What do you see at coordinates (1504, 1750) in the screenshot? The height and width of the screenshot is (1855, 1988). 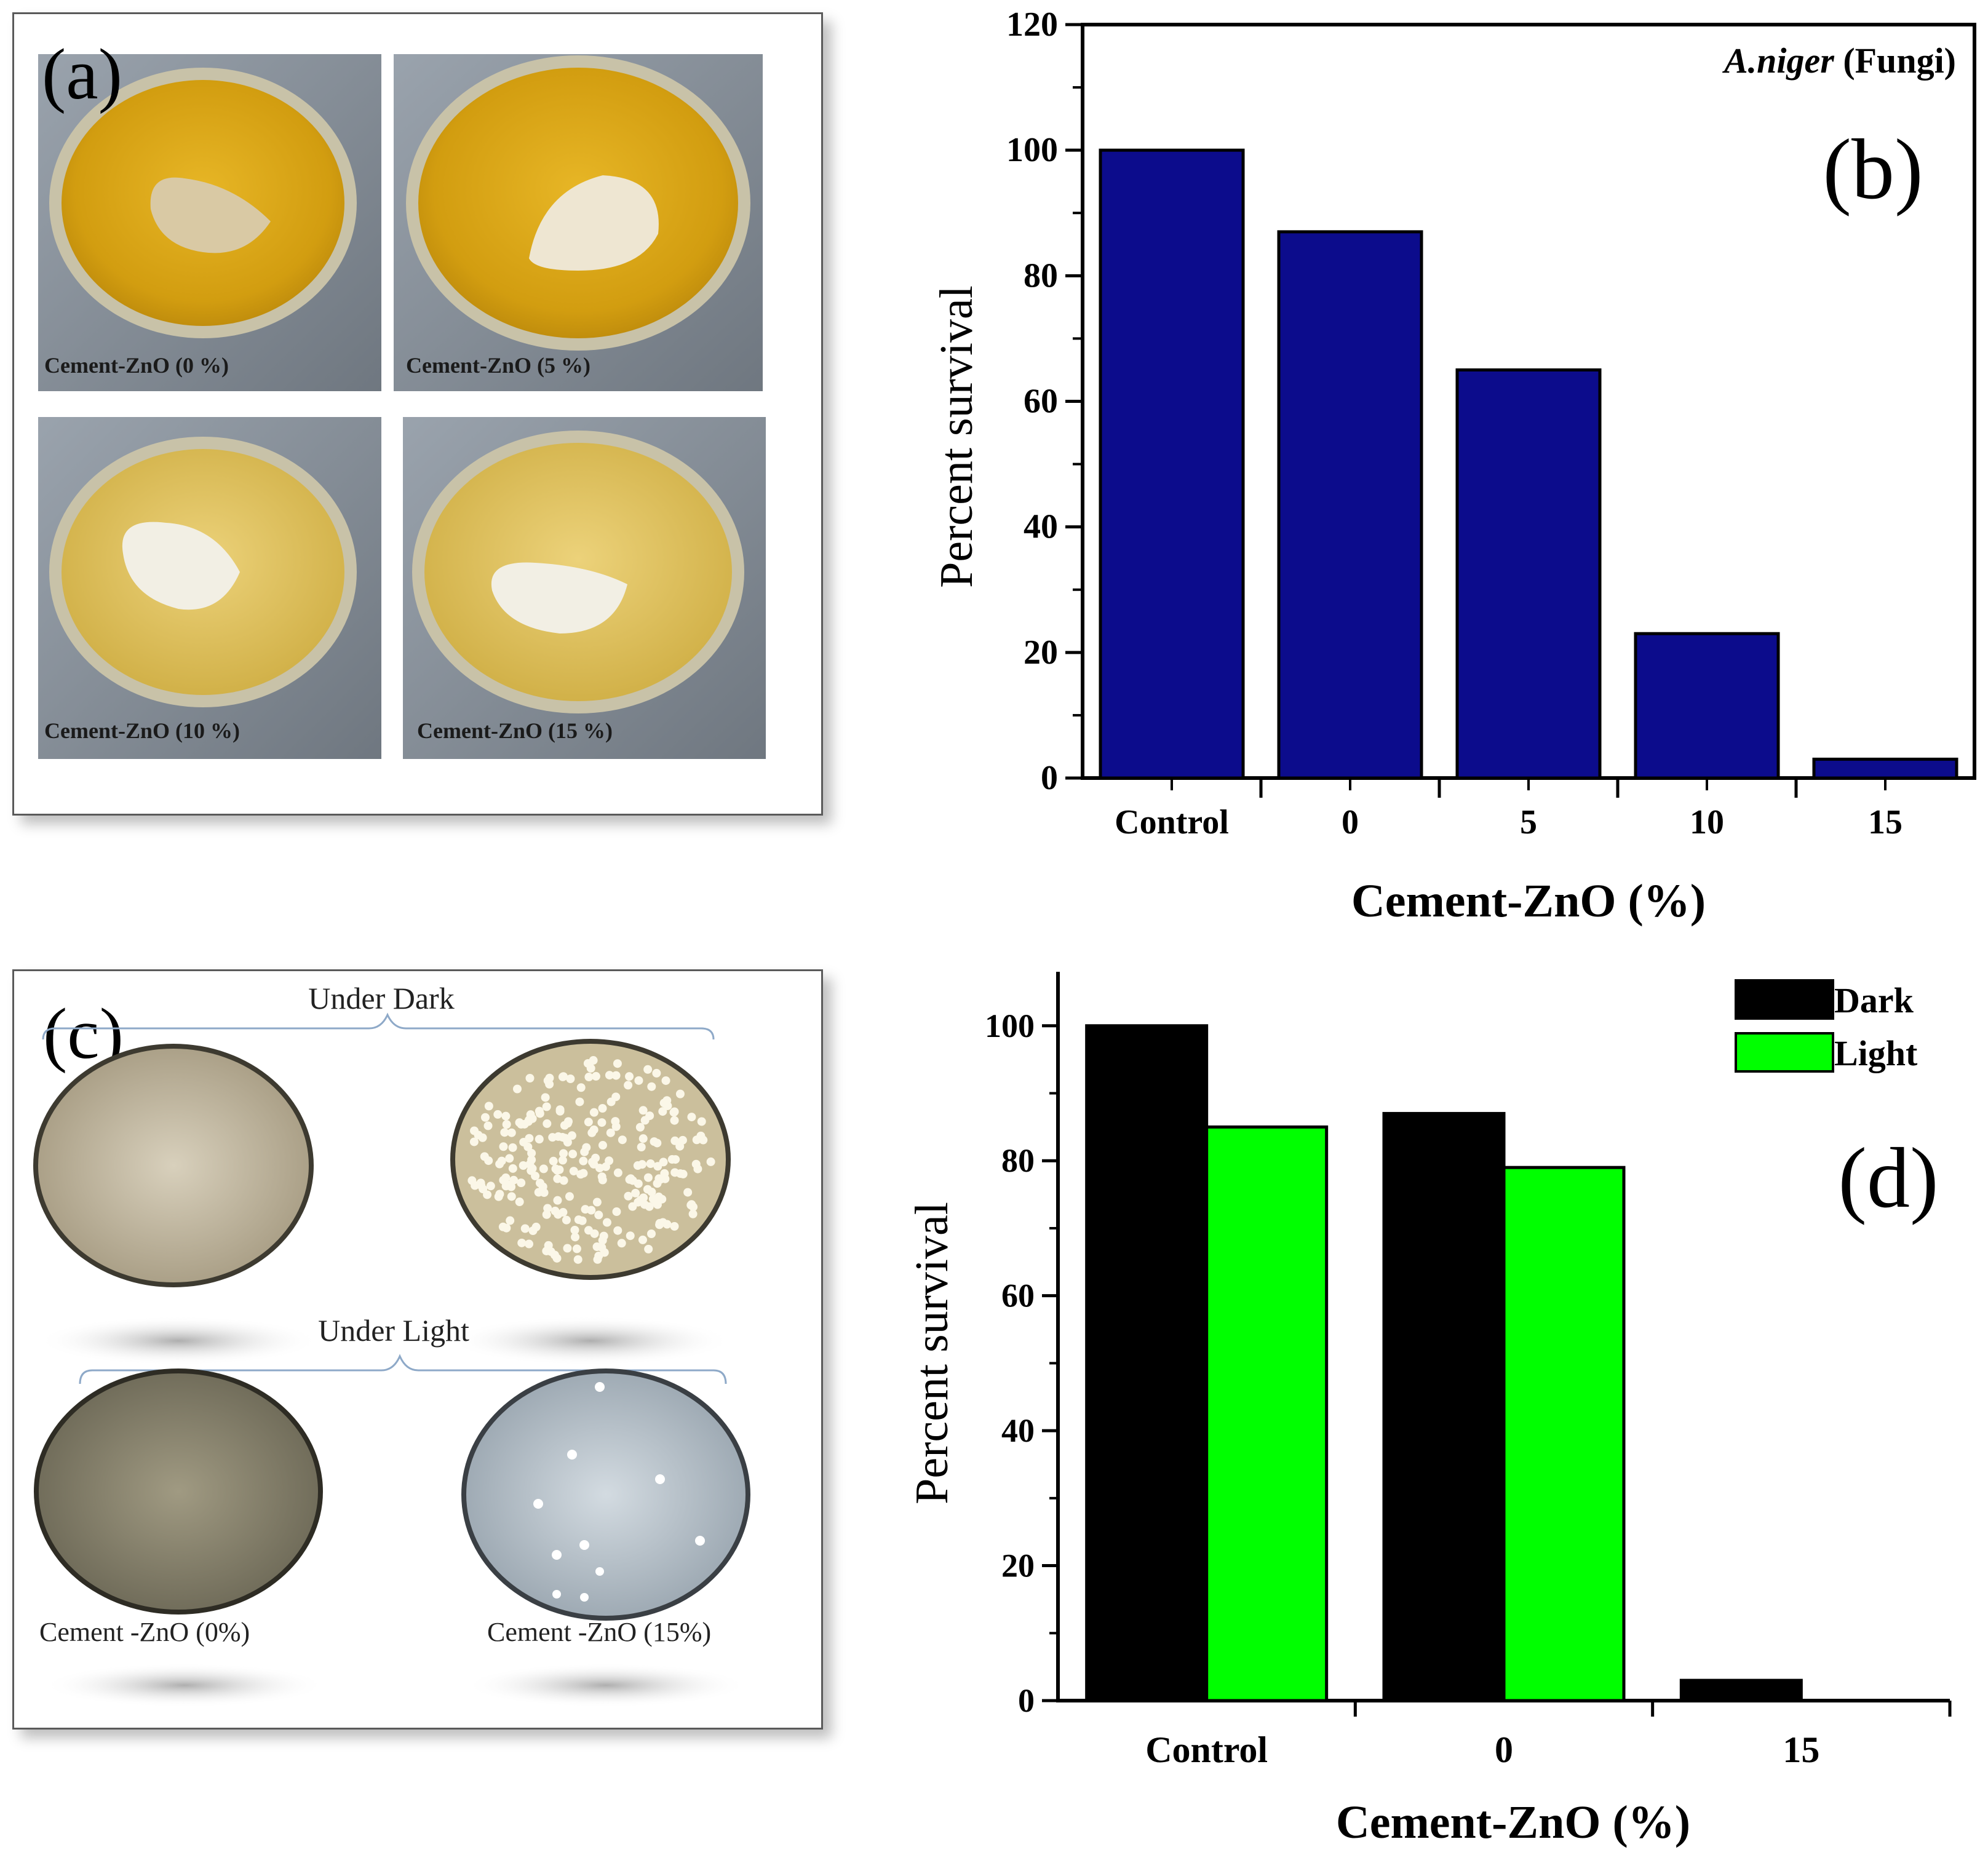 I see `x-tick-label: 0` at bounding box center [1504, 1750].